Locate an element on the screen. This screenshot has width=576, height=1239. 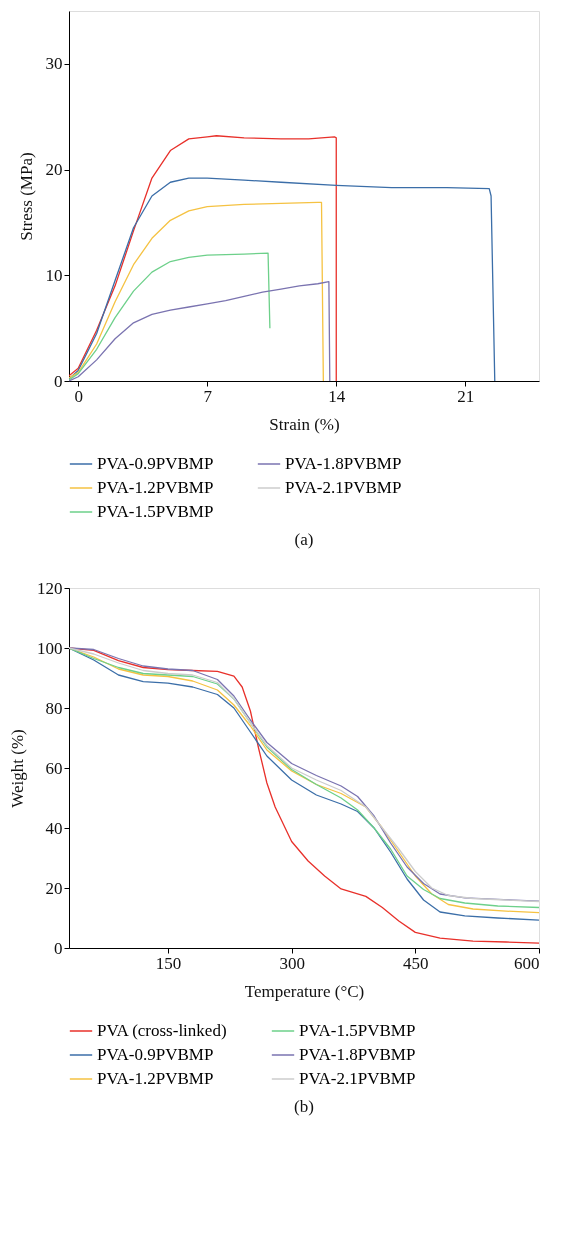
x-tick-label: 14 is located at coordinates (337, 396).